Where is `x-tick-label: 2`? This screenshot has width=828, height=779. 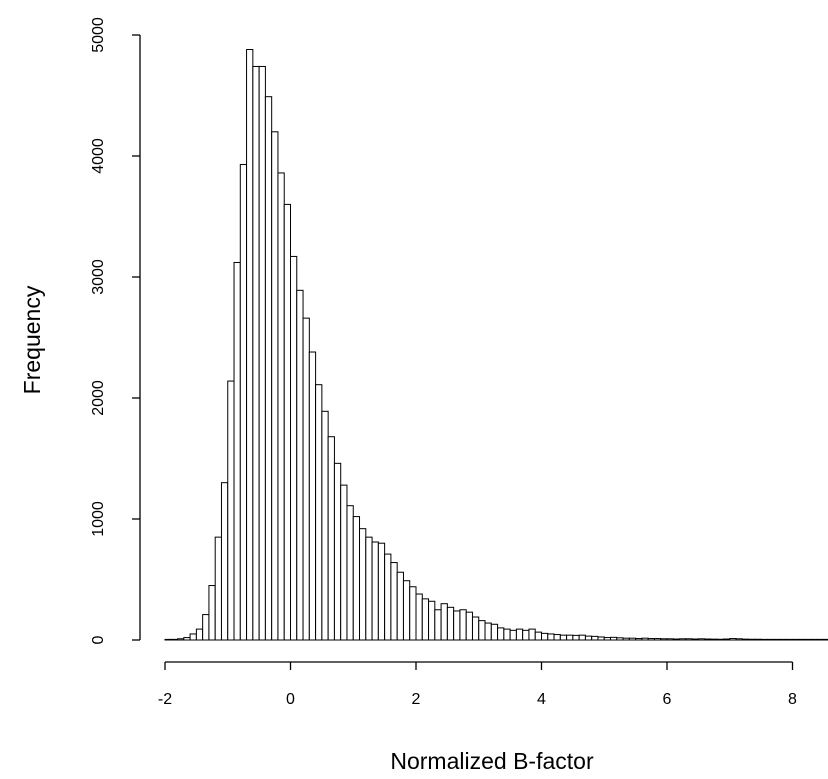 x-tick-label: 2 is located at coordinates (416, 699).